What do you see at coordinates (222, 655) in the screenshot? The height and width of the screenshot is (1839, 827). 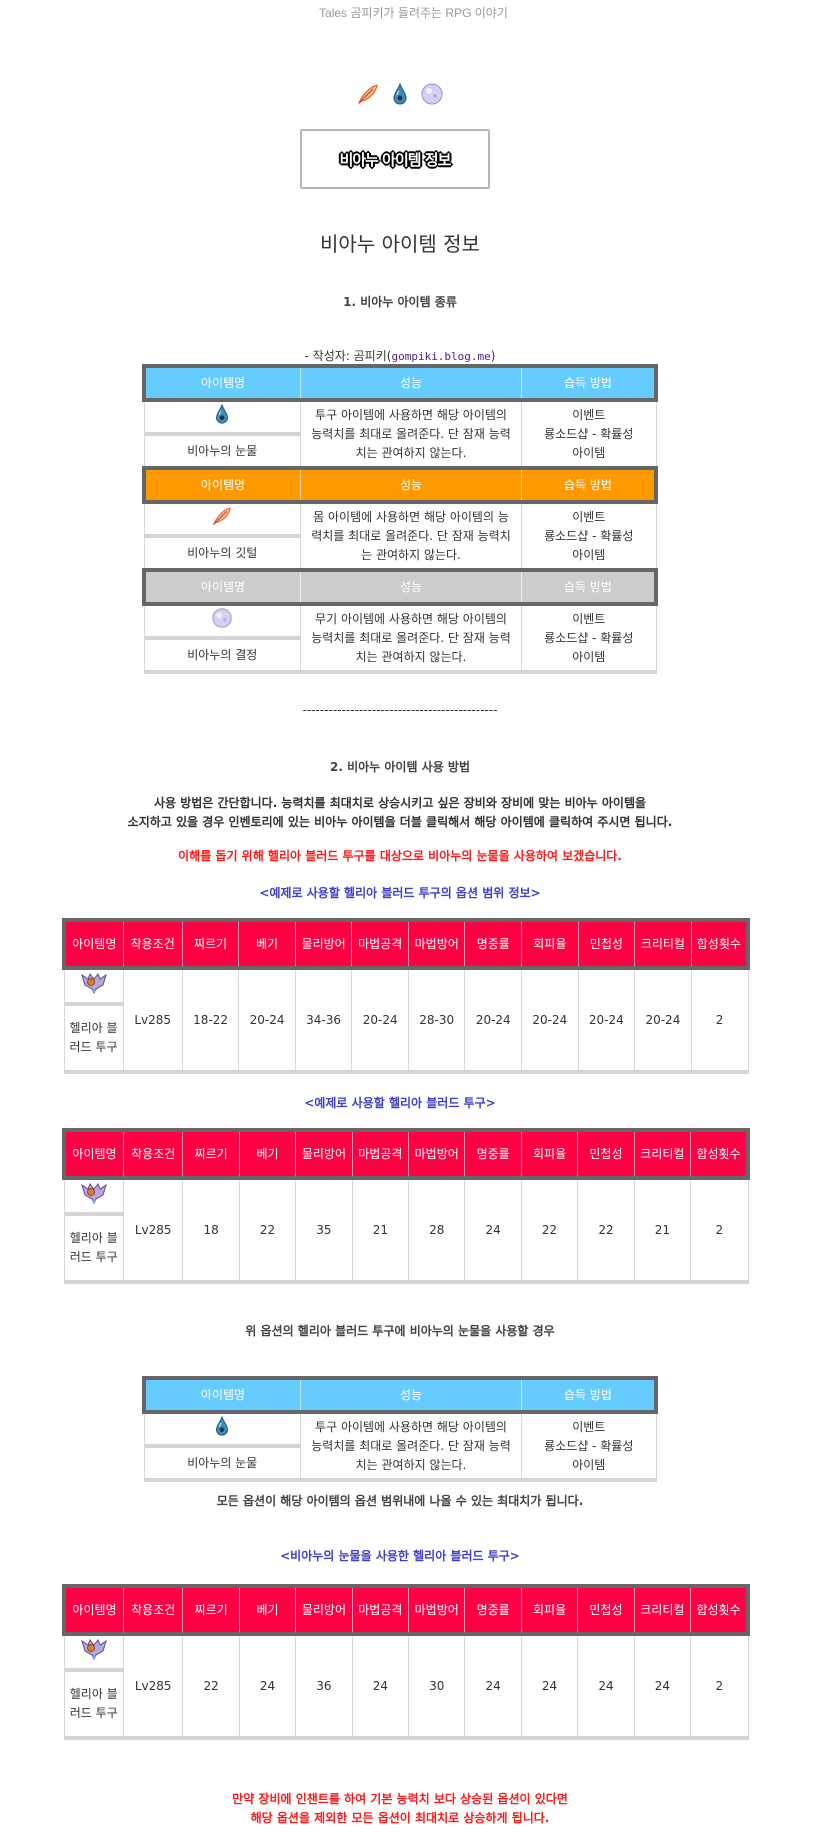 I see `item-name: 비아누의 결정` at bounding box center [222, 655].